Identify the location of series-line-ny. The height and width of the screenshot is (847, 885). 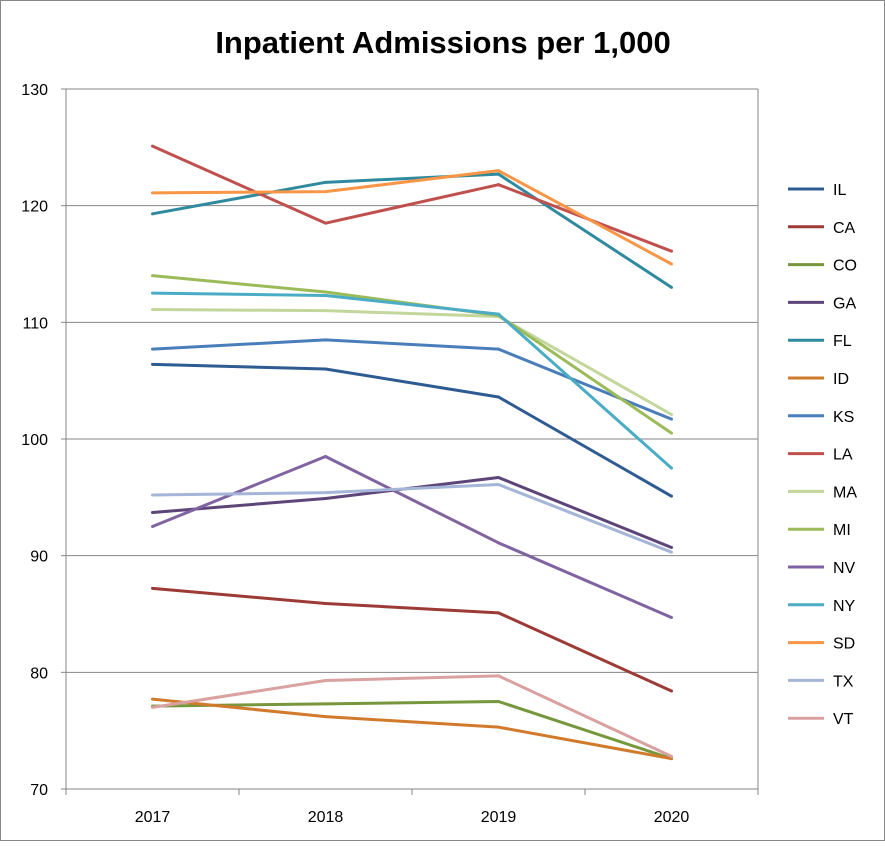
(412, 380).